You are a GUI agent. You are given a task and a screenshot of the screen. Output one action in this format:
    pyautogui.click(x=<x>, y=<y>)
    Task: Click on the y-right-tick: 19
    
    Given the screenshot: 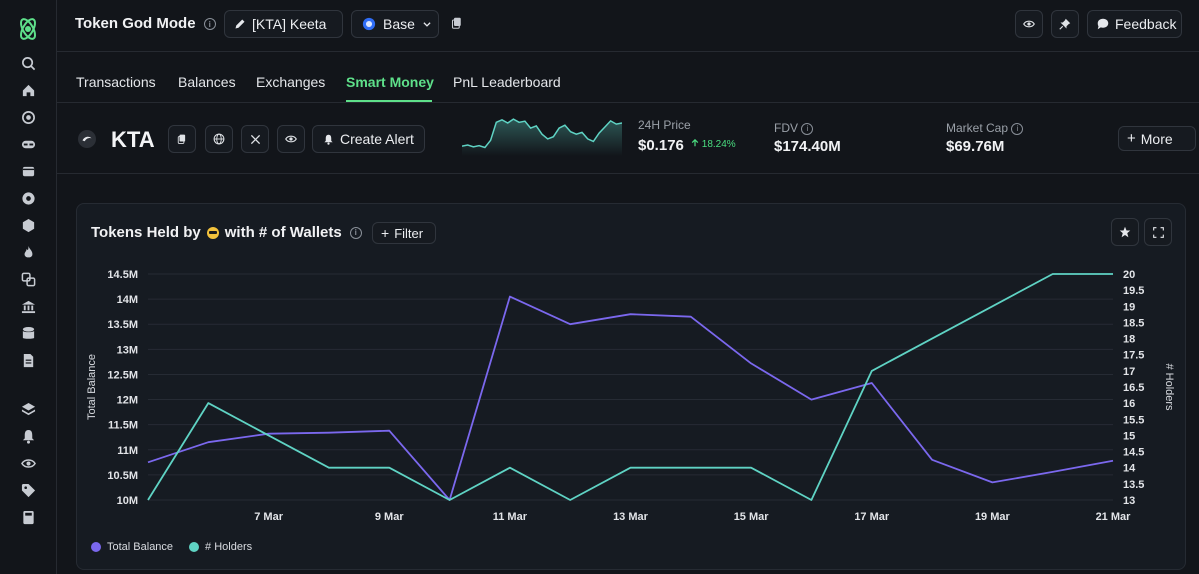 What is the action you would take?
    pyautogui.click(x=1129, y=307)
    